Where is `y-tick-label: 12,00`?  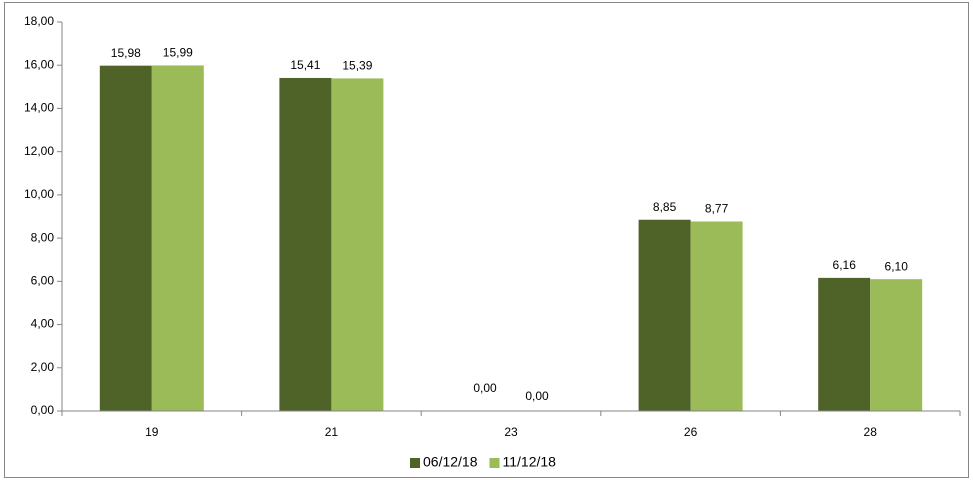
y-tick-label: 12,00 is located at coordinates (39, 151).